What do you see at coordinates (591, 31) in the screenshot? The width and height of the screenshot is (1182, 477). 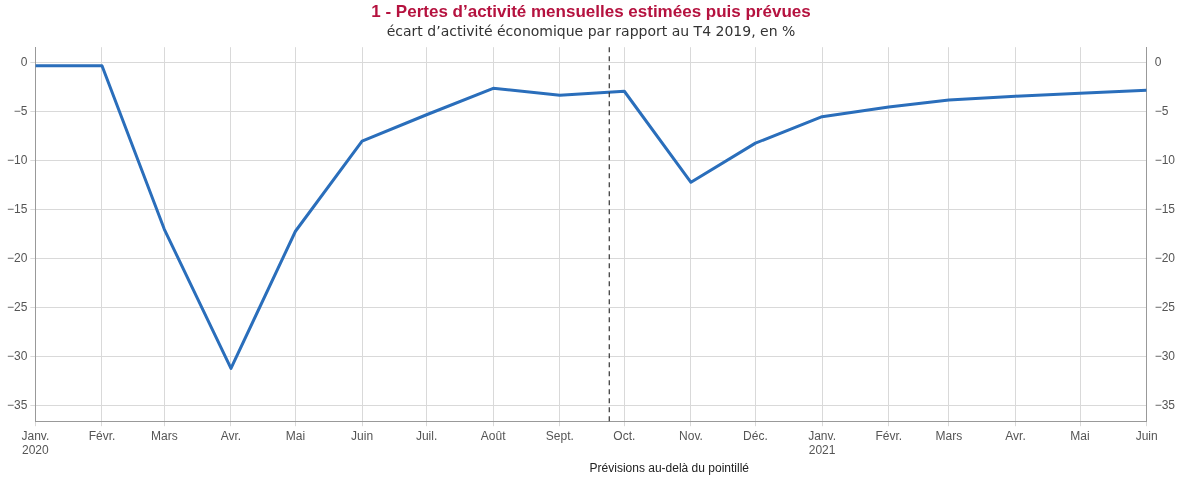 I see `chart-subtitle: écart d’activité économique par rapport au T4 2019, en %` at bounding box center [591, 31].